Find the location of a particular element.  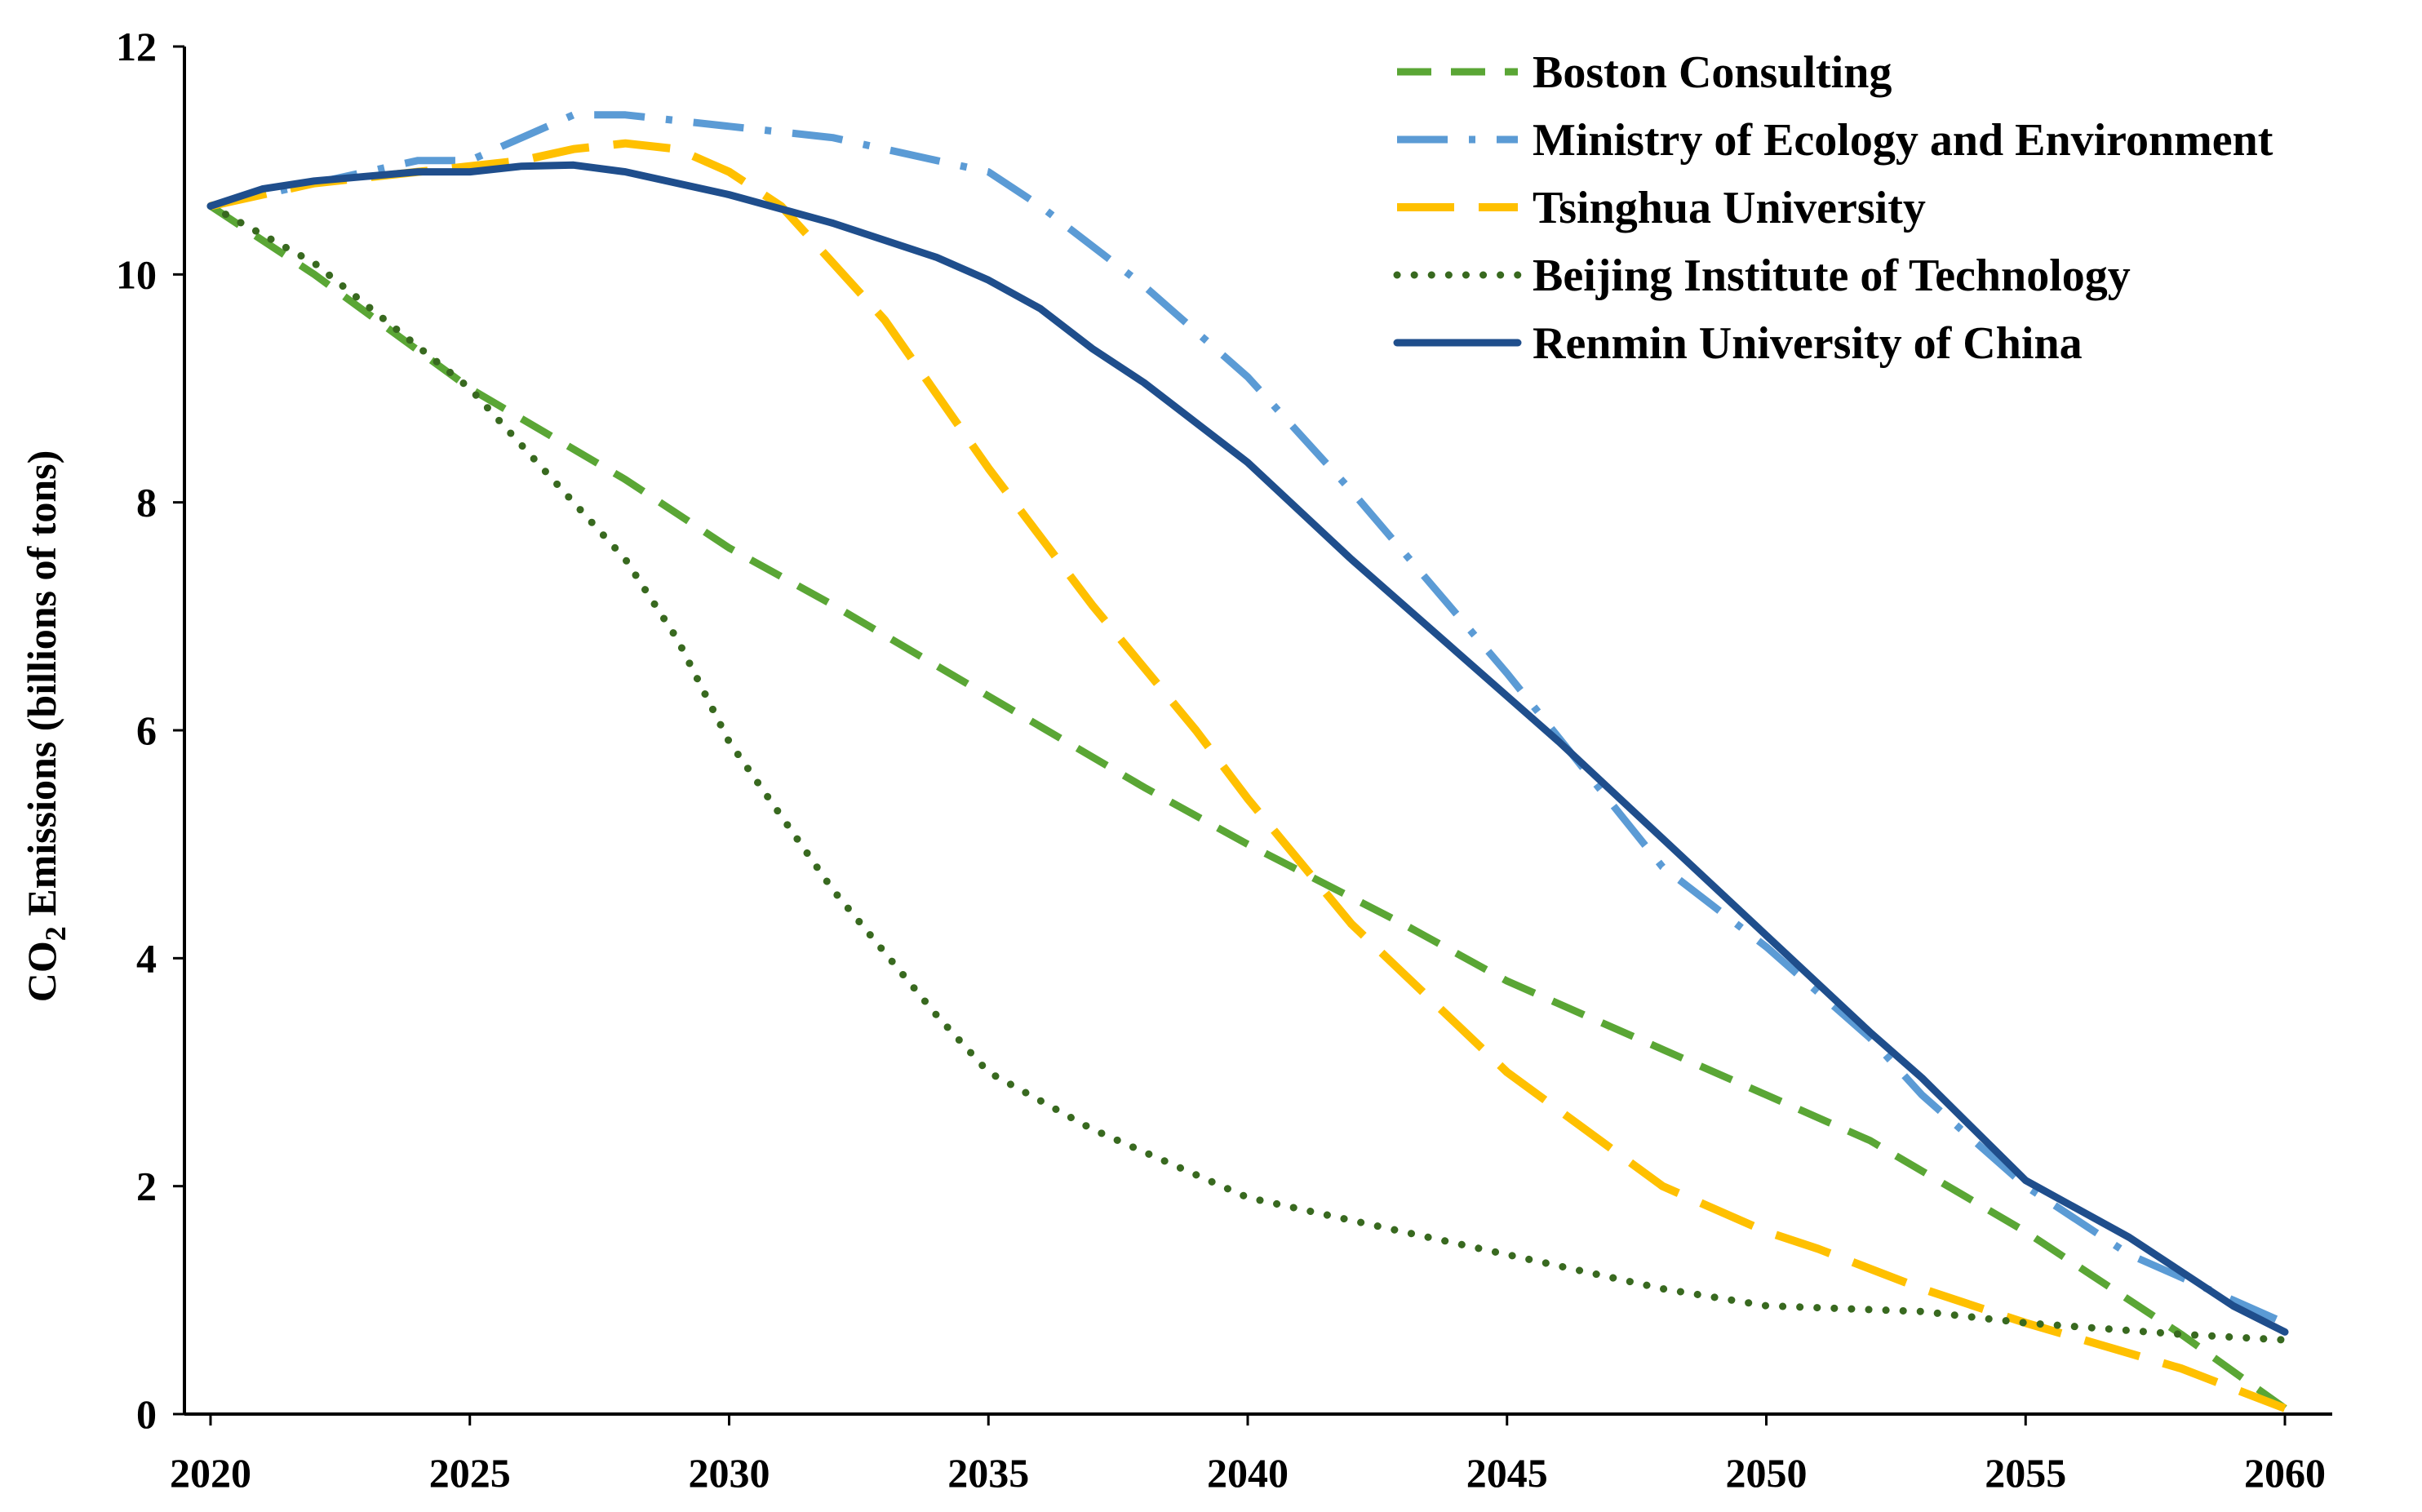

x-tick-label: 2035 is located at coordinates (988, 1473).